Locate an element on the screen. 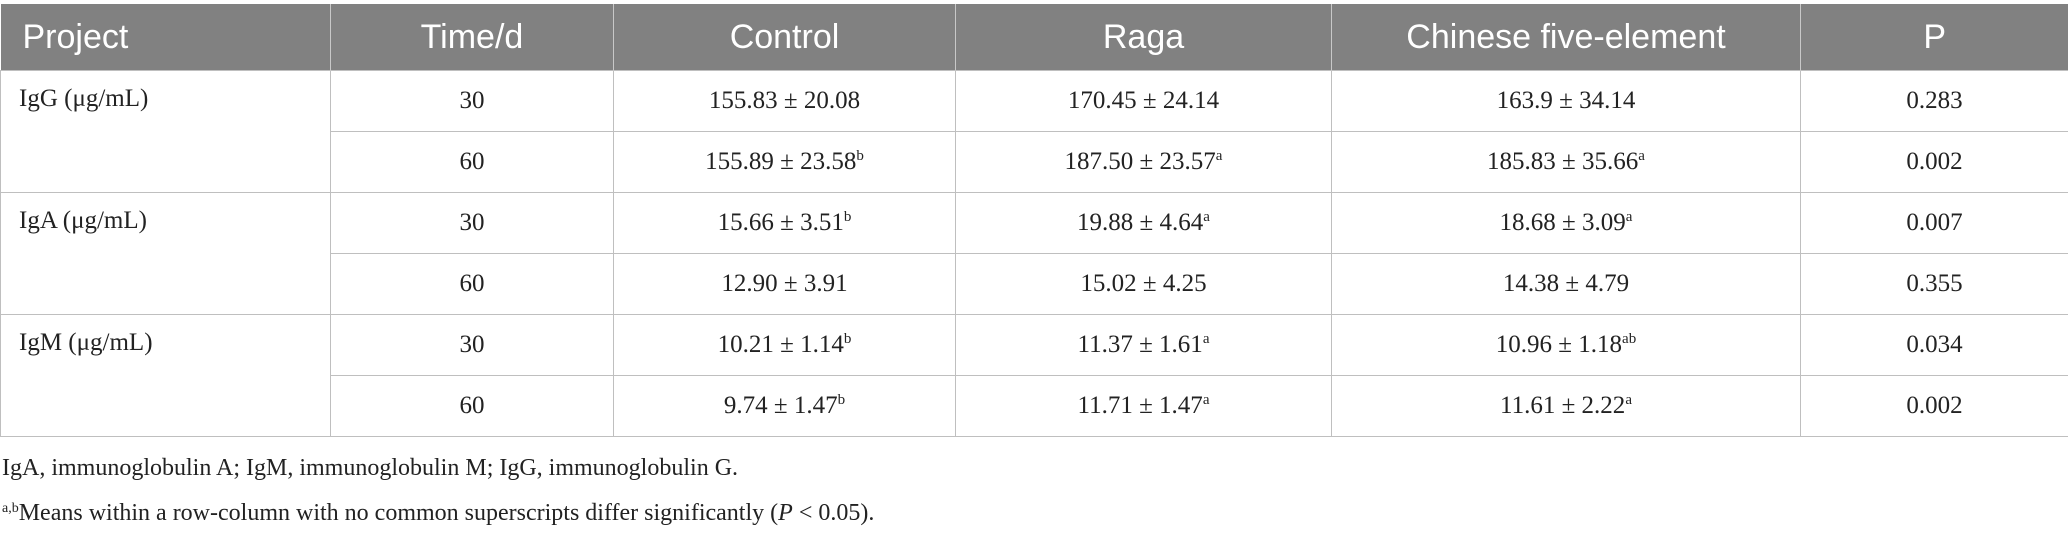 This screenshot has width=2068, height=545. raga-cell: 187.50 ± 23.57a is located at coordinates (1144, 162).